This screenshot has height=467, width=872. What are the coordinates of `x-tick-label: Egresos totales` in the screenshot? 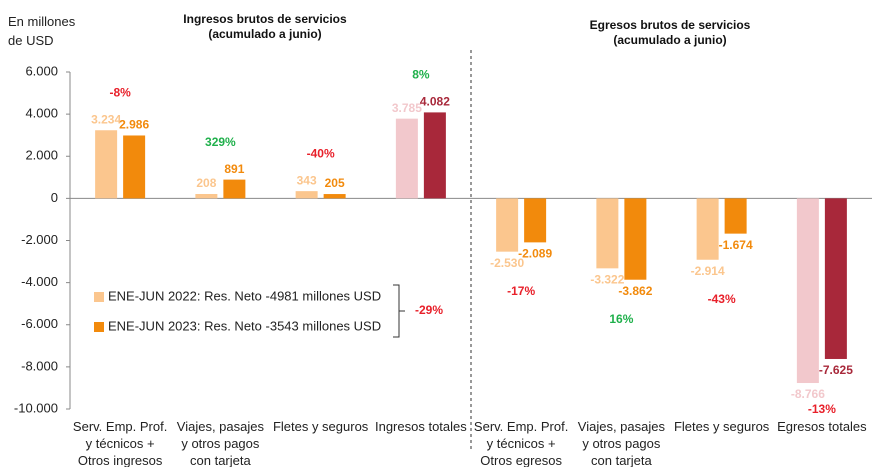 It's located at (822, 426).